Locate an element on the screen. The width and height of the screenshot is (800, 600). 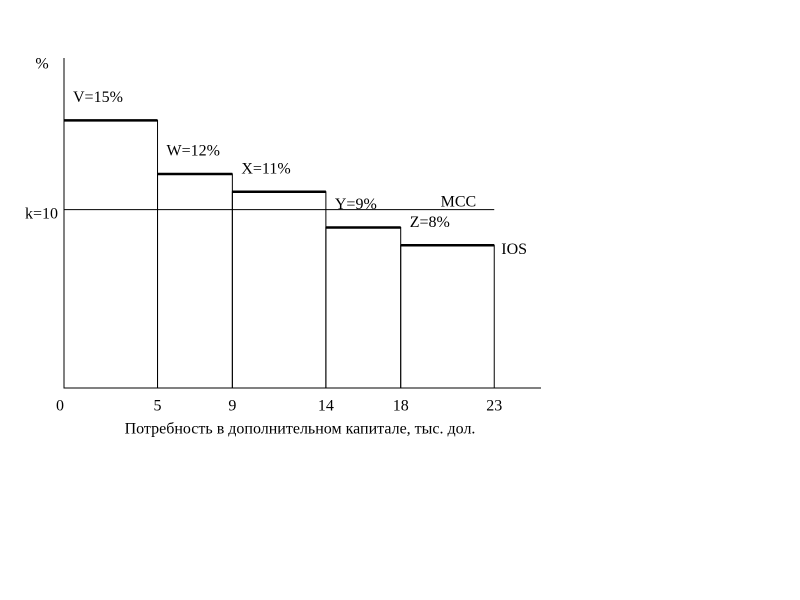
value-label: X=11% is located at coordinates (265, 168).